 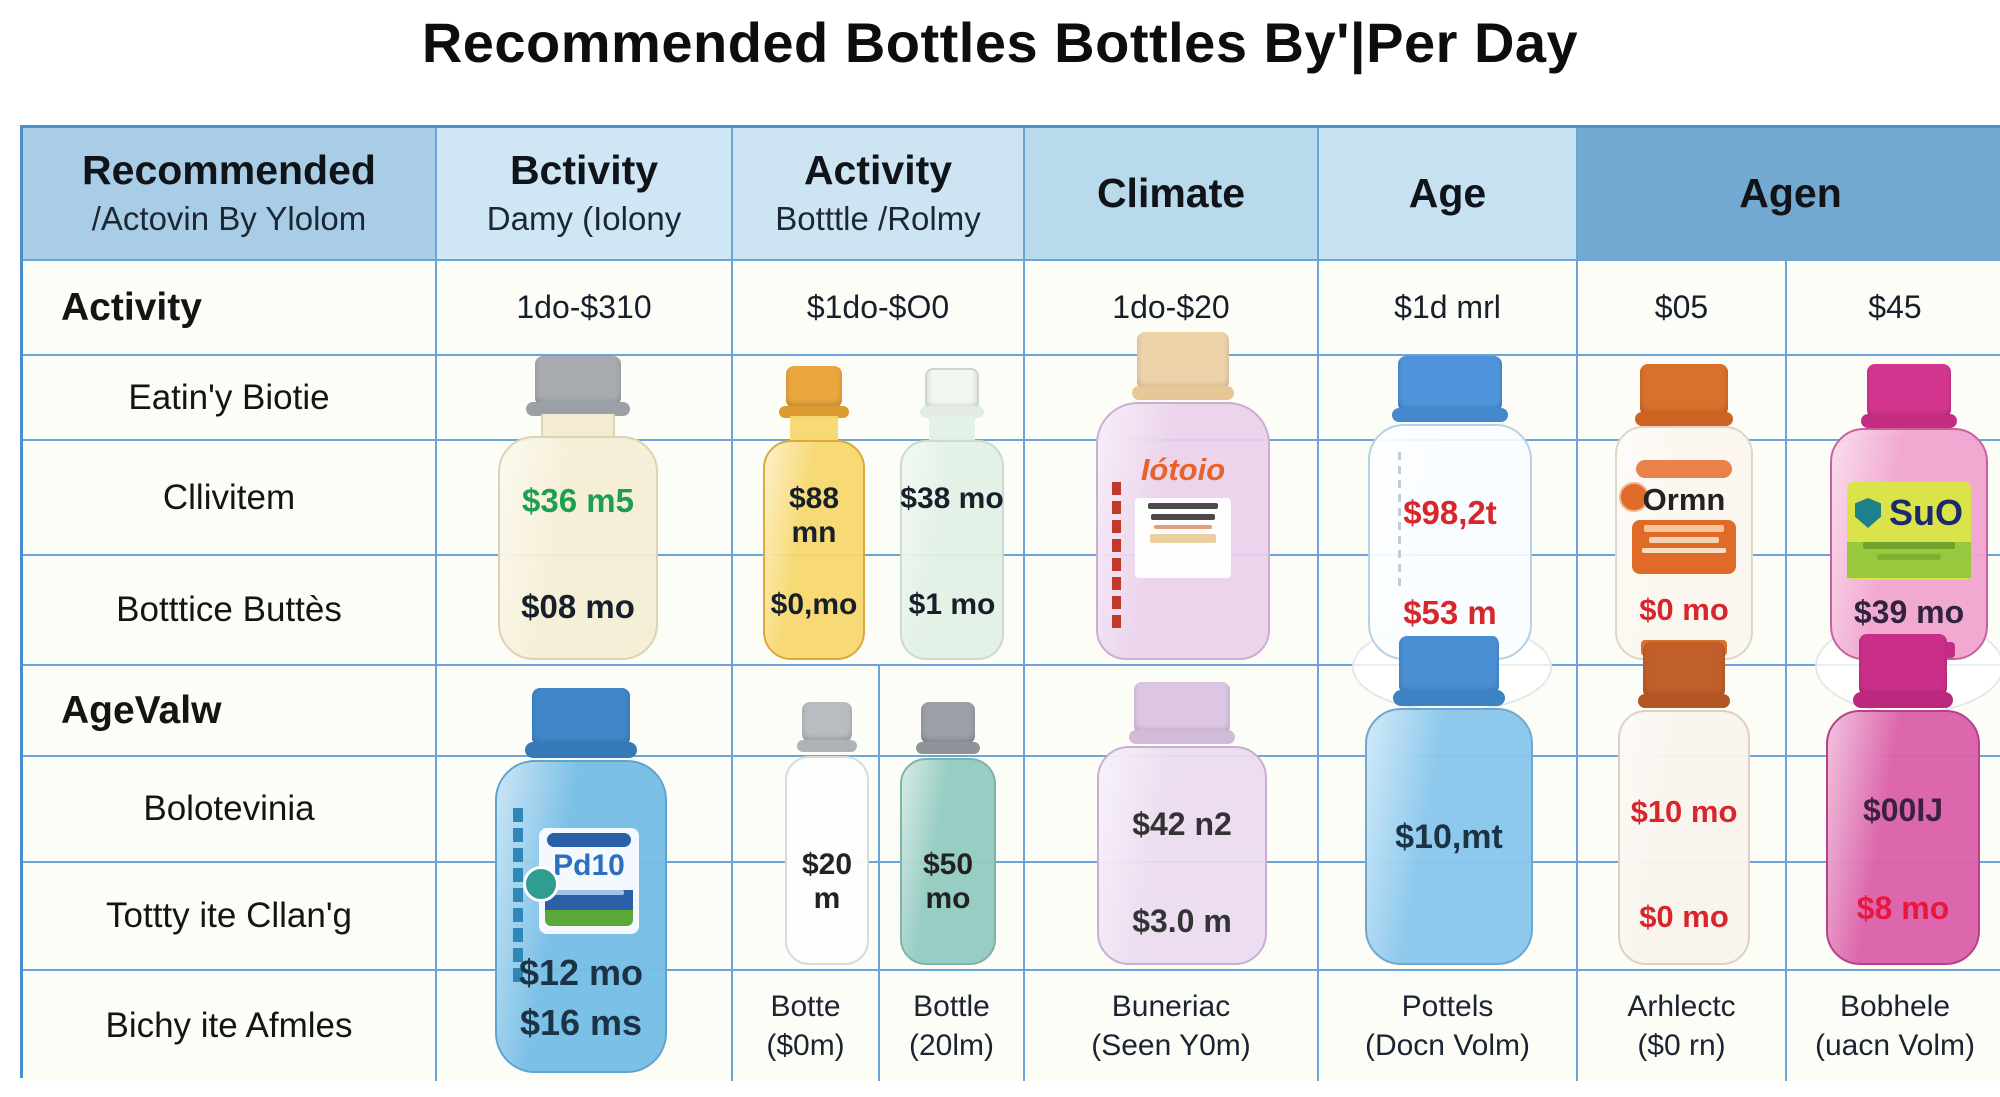 What do you see at coordinates (230, 1026) in the screenshot?
I see `row-label: Bichy ite Afmles` at bounding box center [230, 1026].